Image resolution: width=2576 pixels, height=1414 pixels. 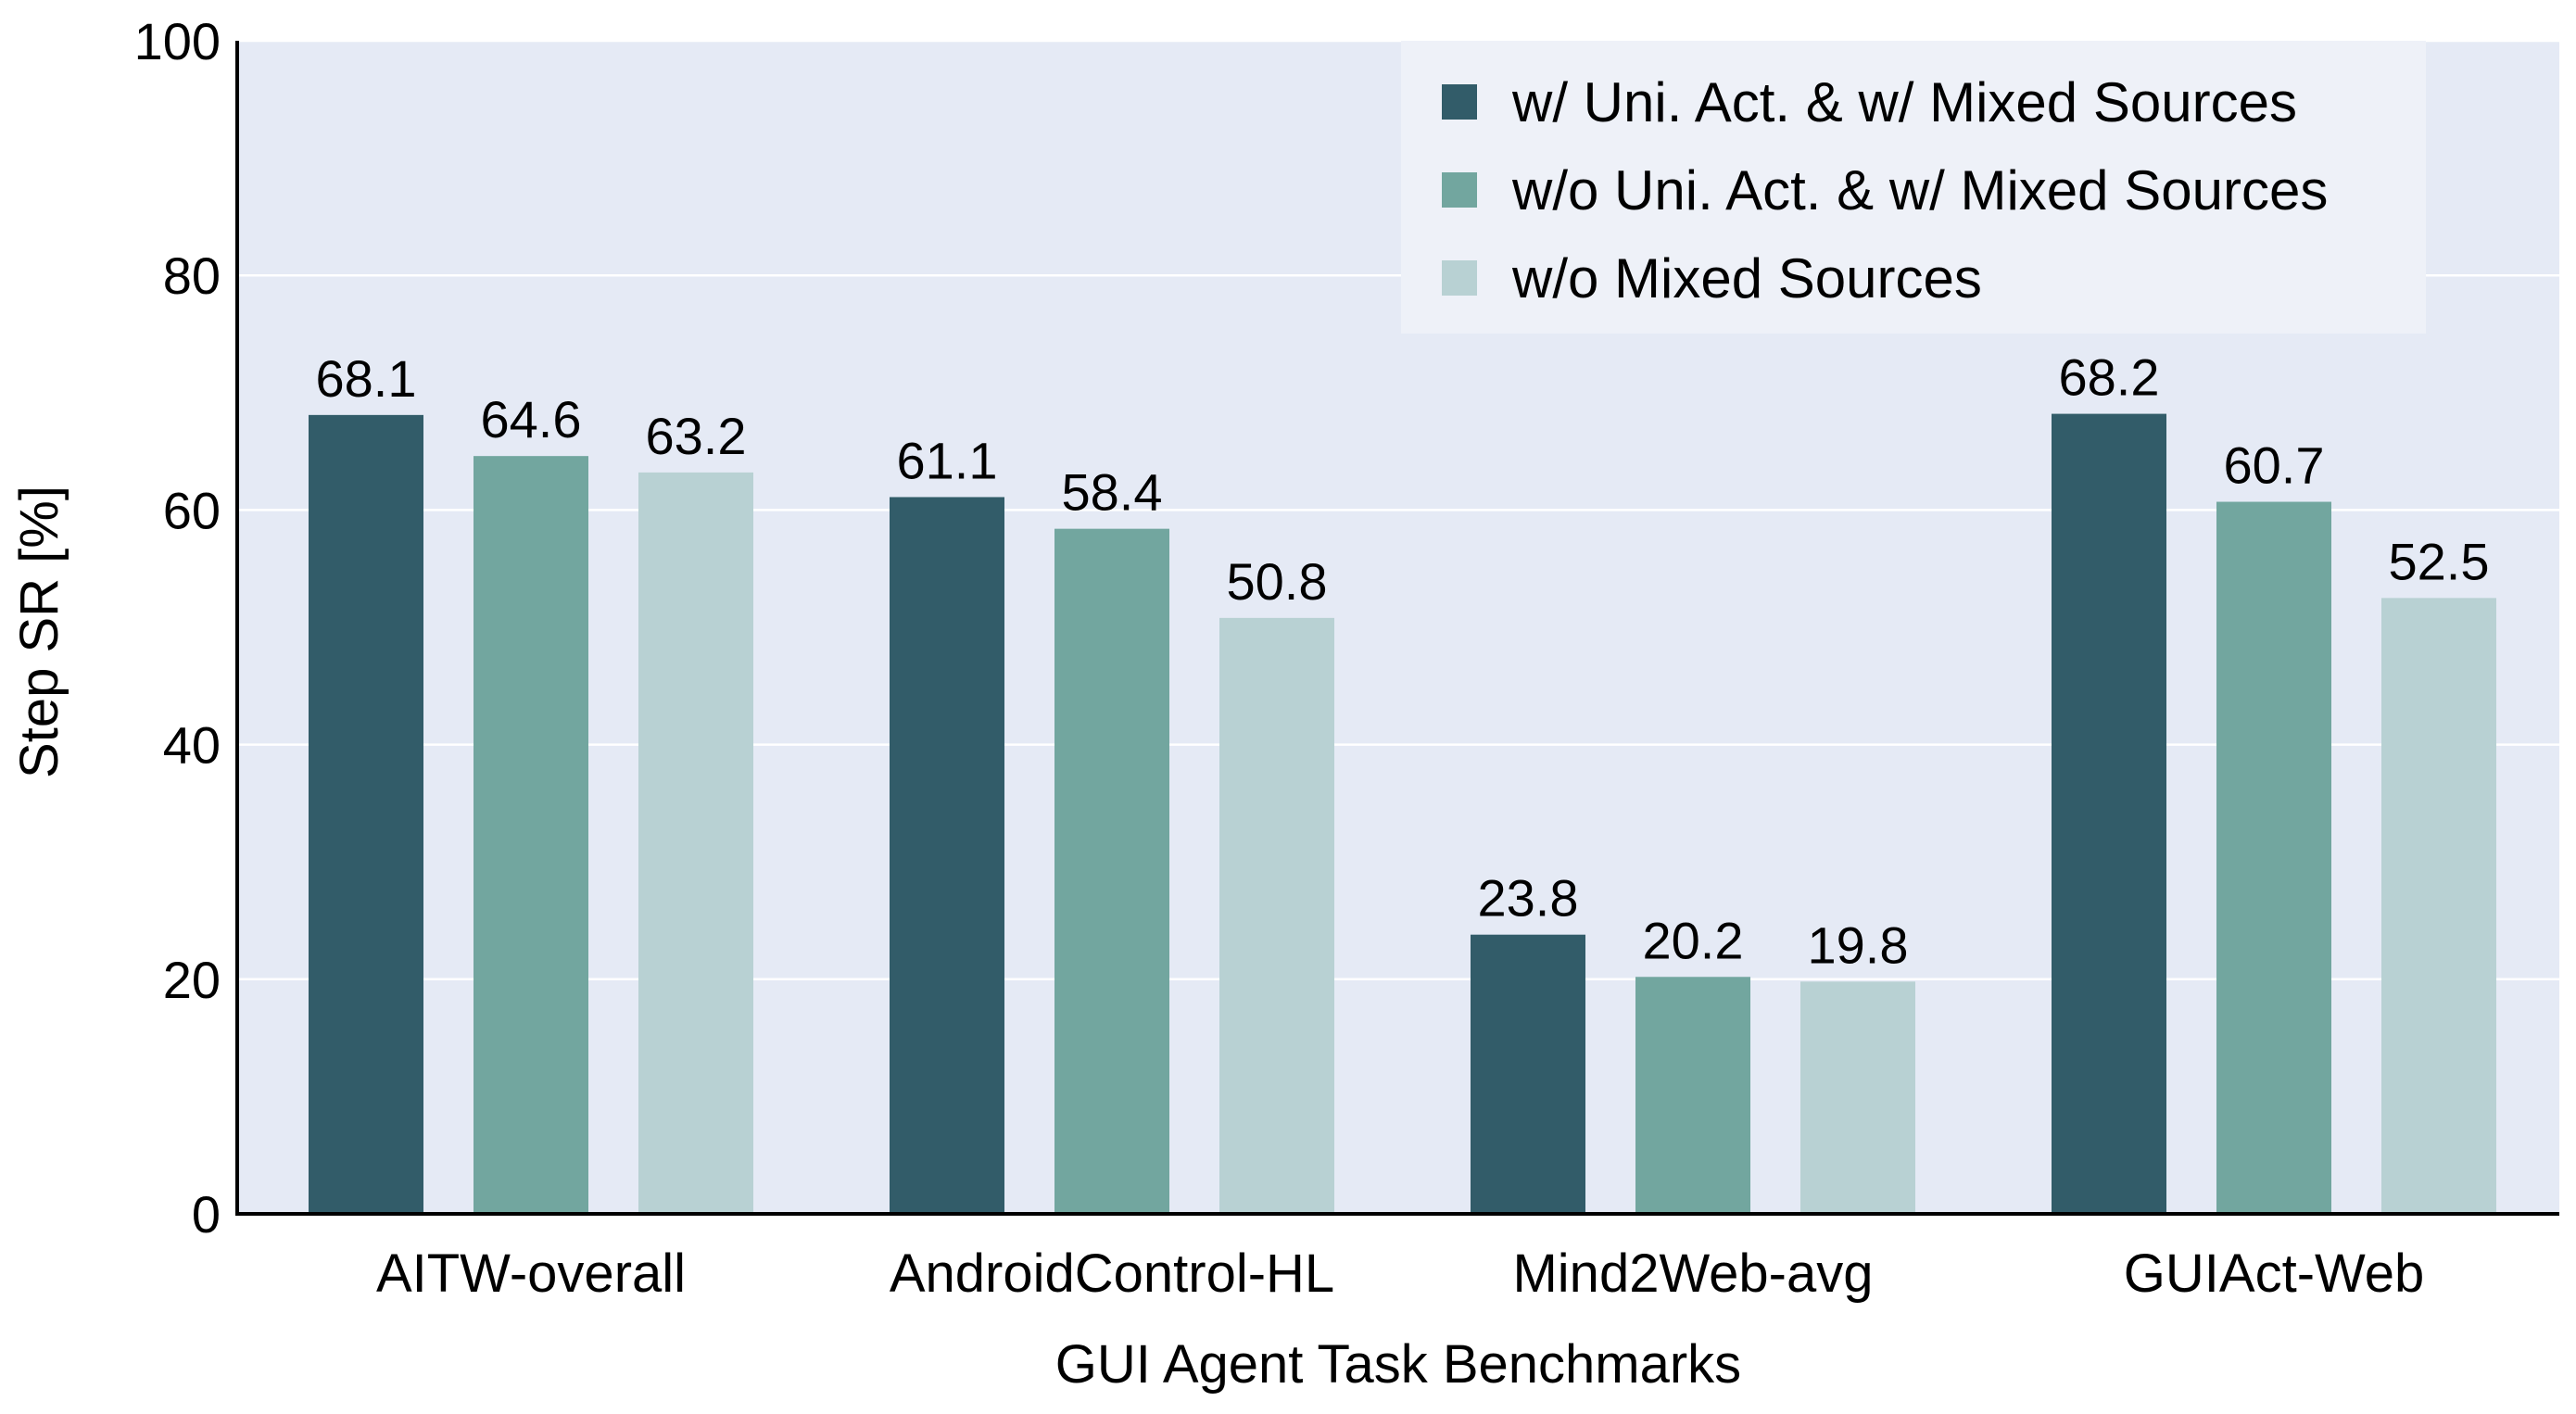 What do you see at coordinates (1693, 940) in the screenshot?
I see `data-label: 20.2` at bounding box center [1693, 940].